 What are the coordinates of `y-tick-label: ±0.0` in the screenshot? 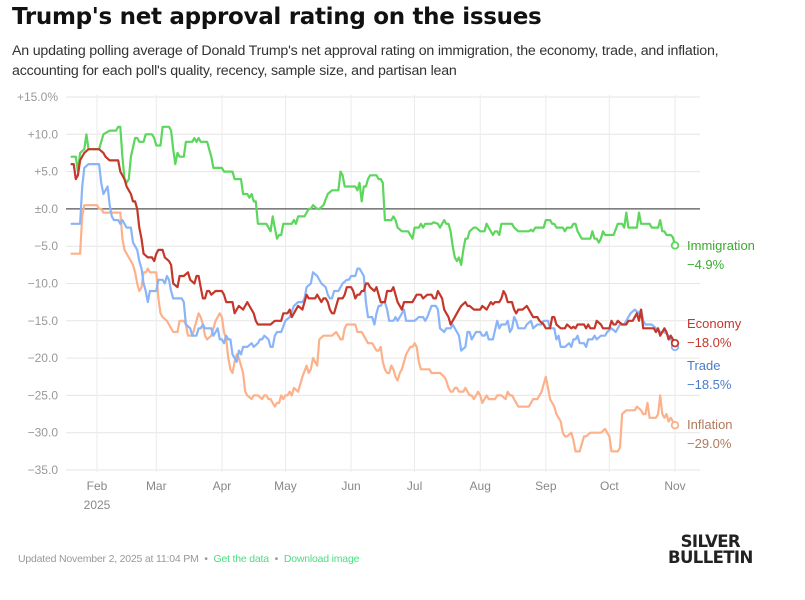 It's located at (47, 209).